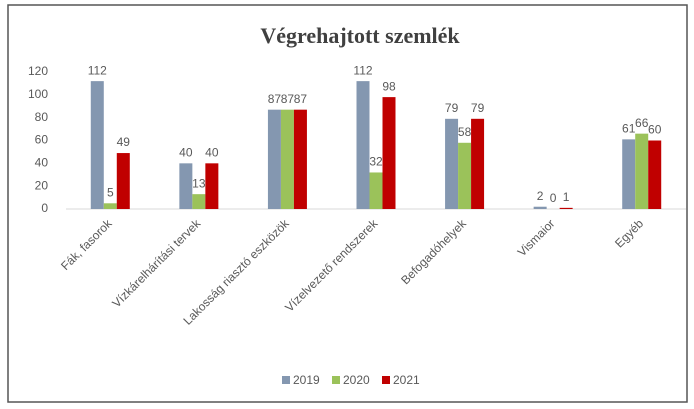 The height and width of the screenshot is (409, 694). I want to click on data-label: 49, so click(124, 142).